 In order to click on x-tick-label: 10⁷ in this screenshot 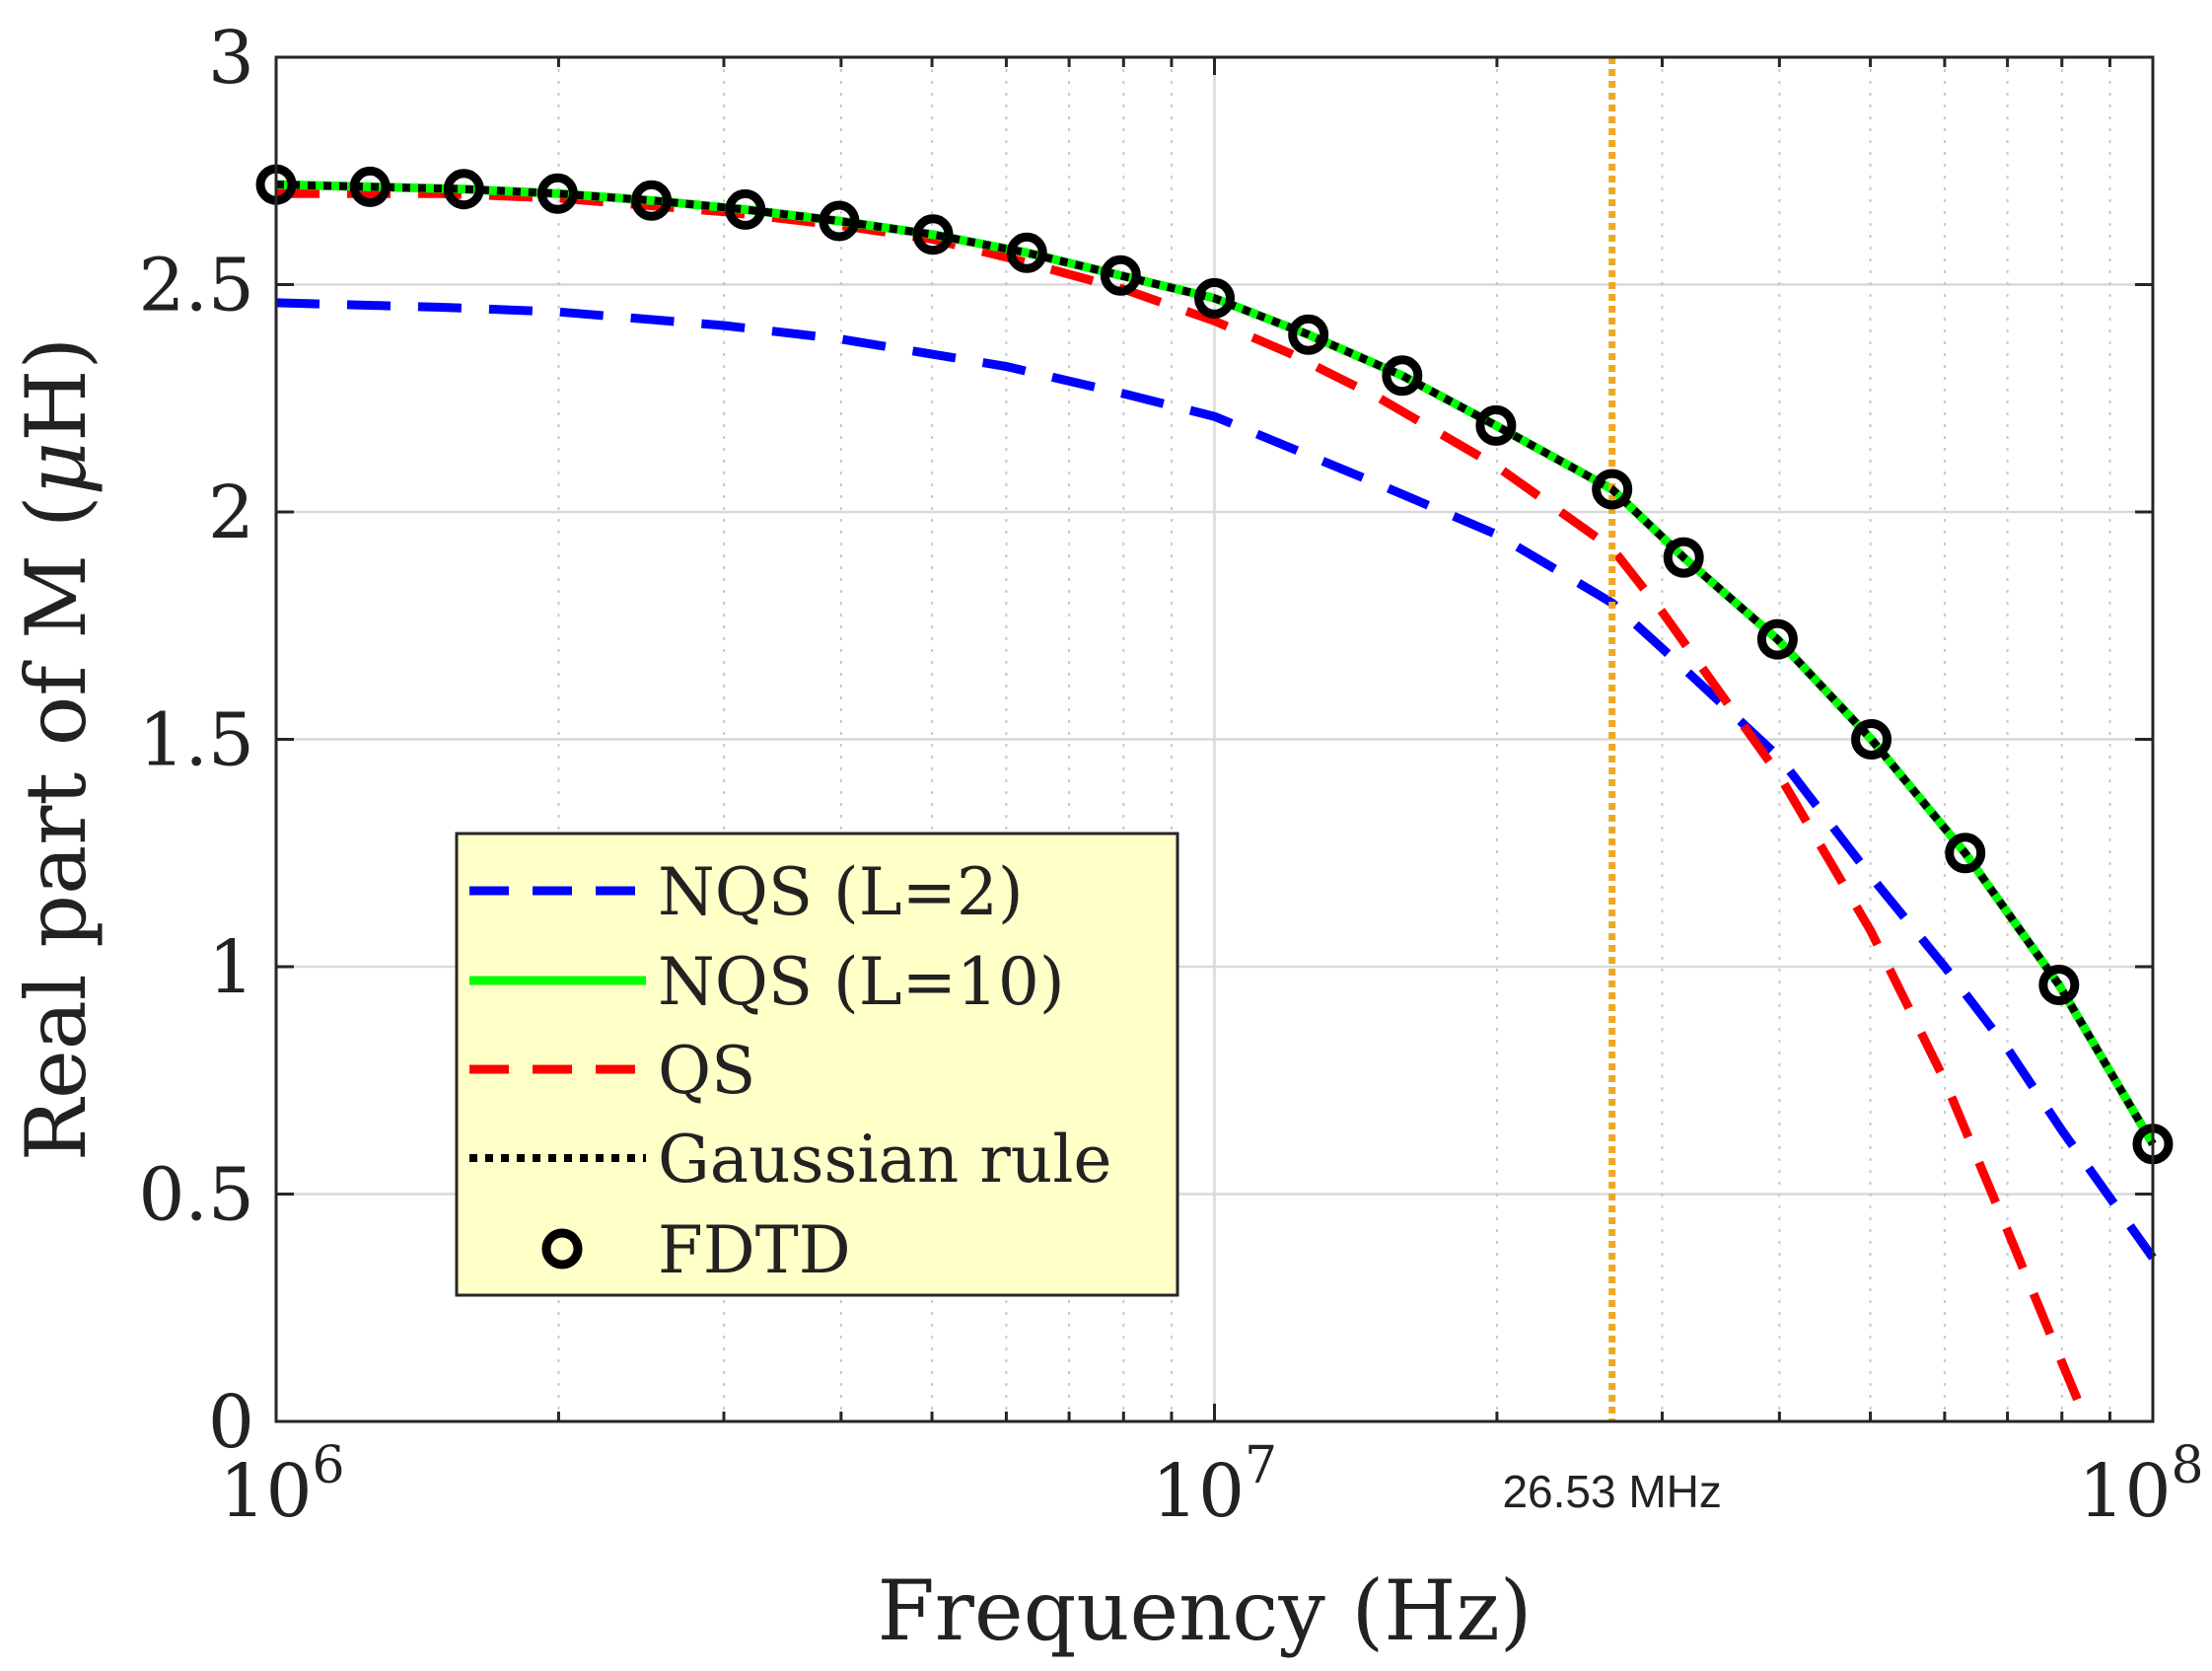, I will do `click(1214, 1485)`.